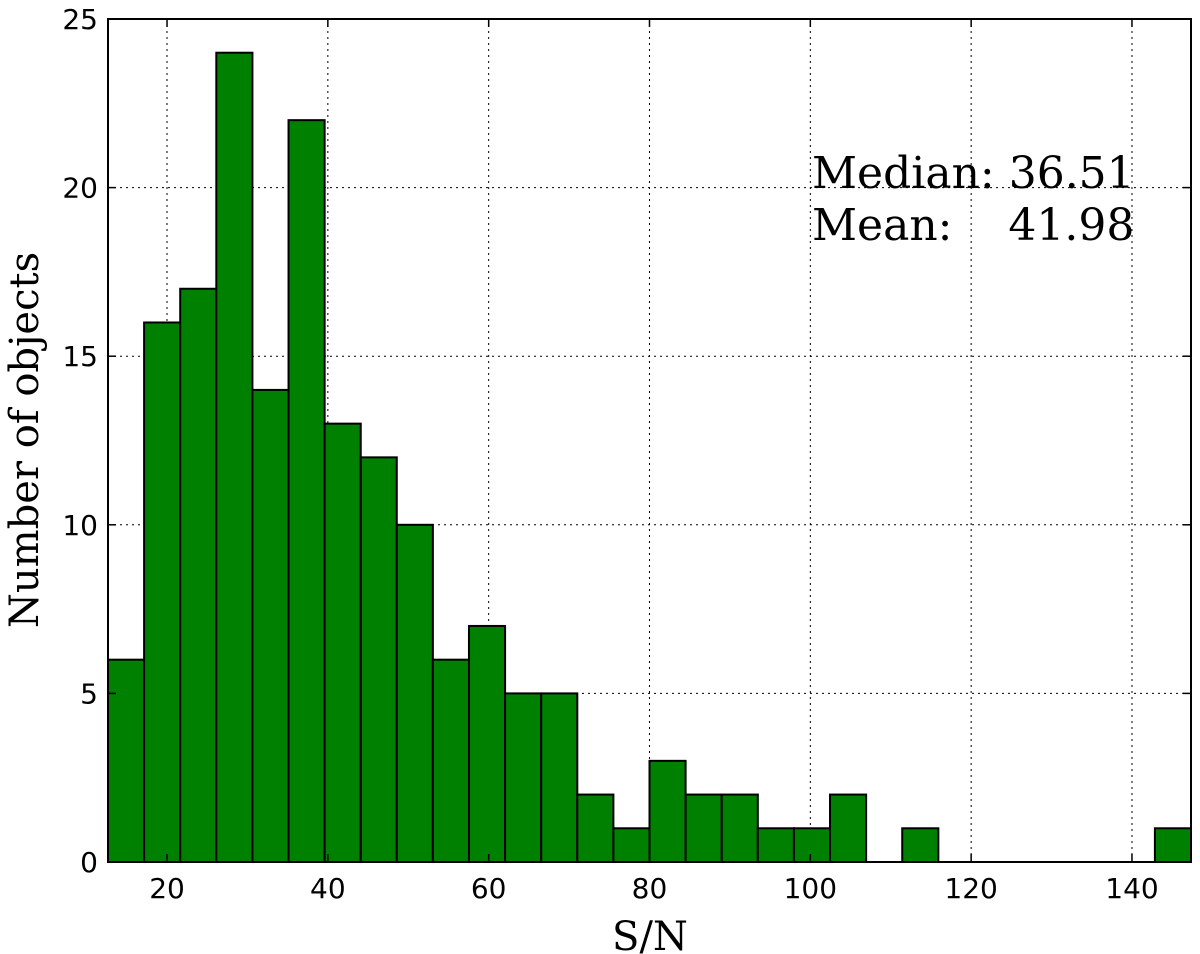 The height and width of the screenshot is (954, 1200). What do you see at coordinates (650, 888) in the screenshot?
I see `x-tick-label: 80` at bounding box center [650, 888].